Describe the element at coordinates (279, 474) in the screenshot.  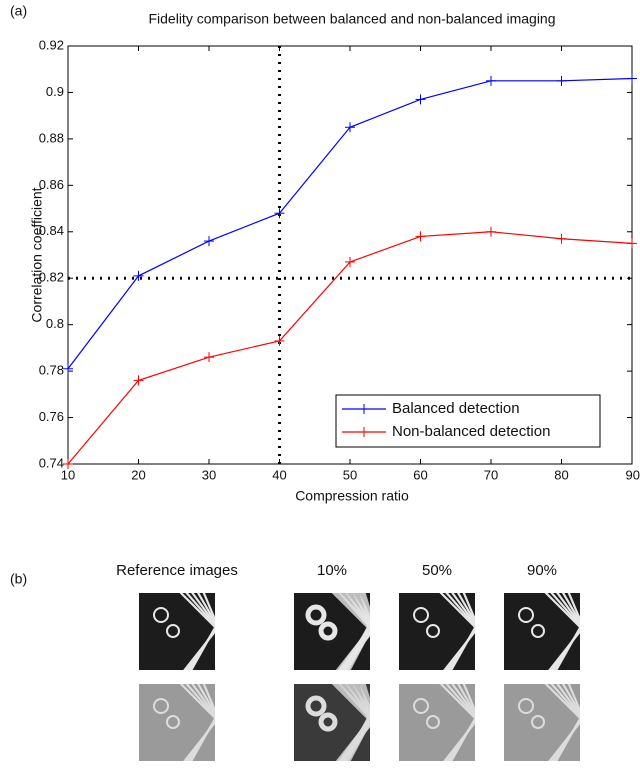
I see `x-tick-label: 40` at that location.